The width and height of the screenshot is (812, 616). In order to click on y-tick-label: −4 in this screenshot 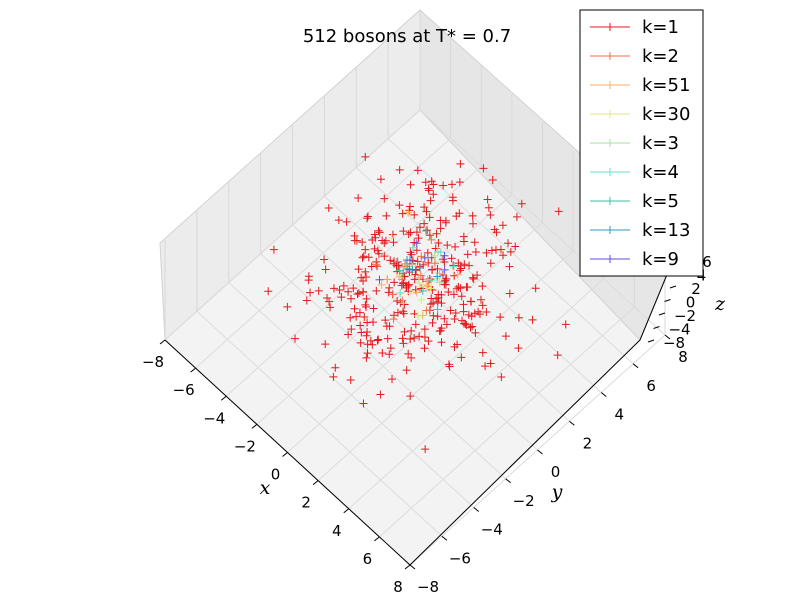, I will do `click(492, 530)`.